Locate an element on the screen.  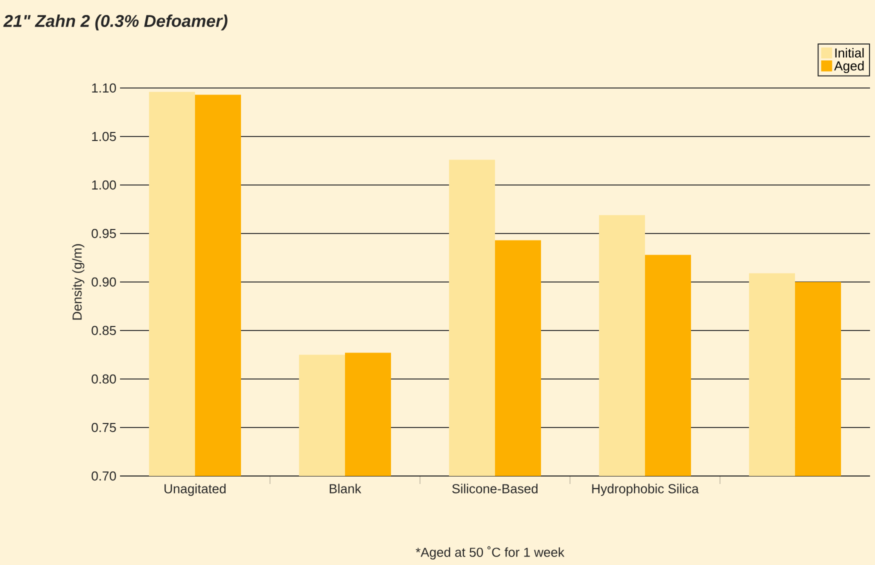
x-tick-label: Blank is located at coordinates (346, 489).